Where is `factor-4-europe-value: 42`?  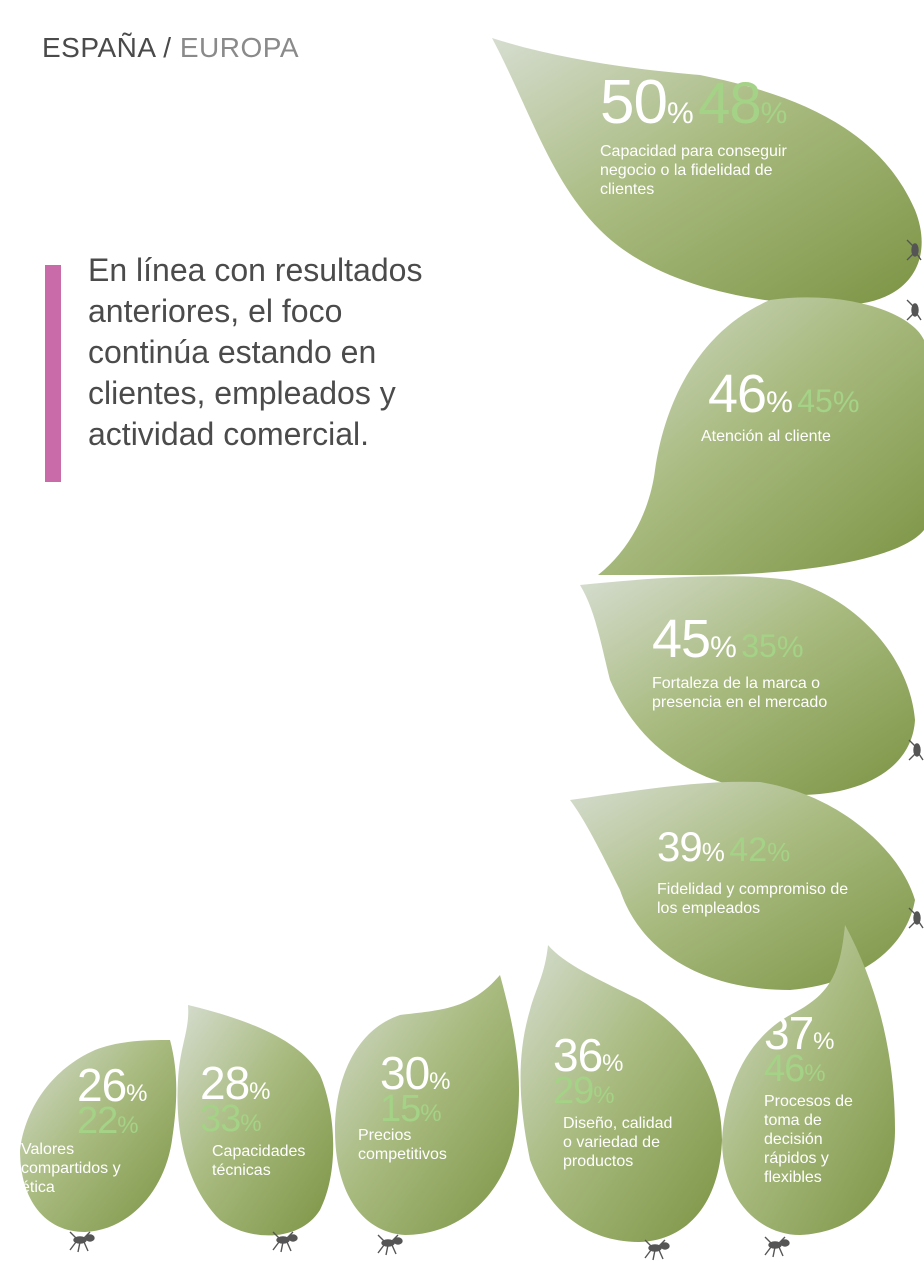
factor-4-europe-value: 42 is located at coordinates (748, 850).